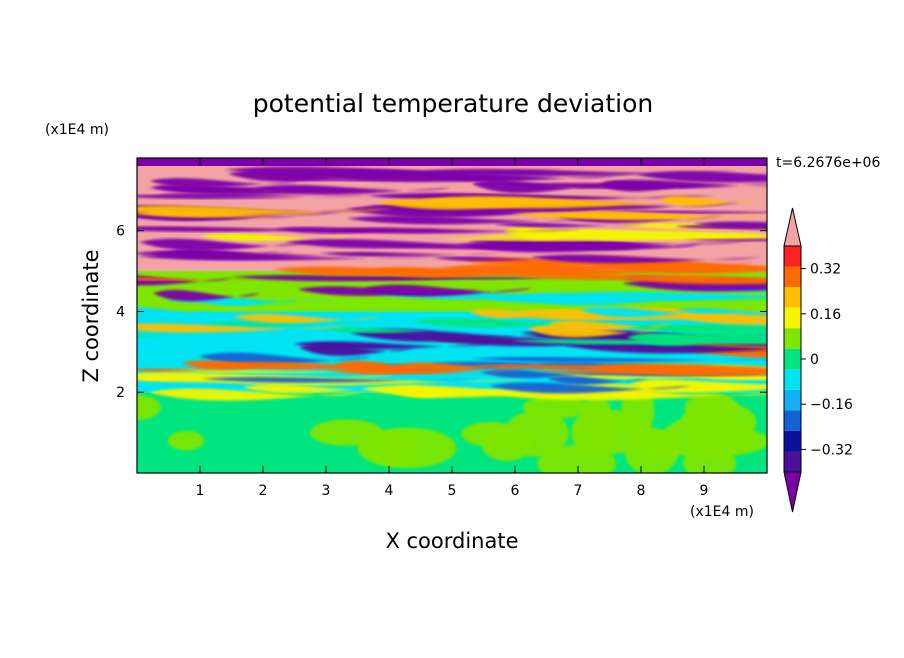  What do you see at coordinates (453, 103) in the screenshot?
I see `chart-title: potential temperature deviation` at bounding box center [453, 103].